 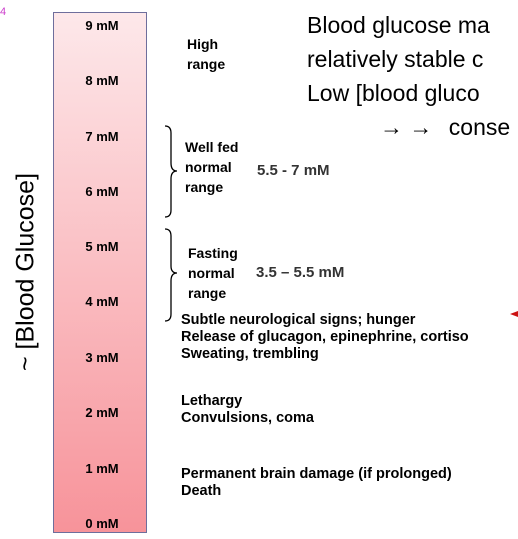 I want to click on headline-line-2: relatively stable c, so click(x=395, y=59).